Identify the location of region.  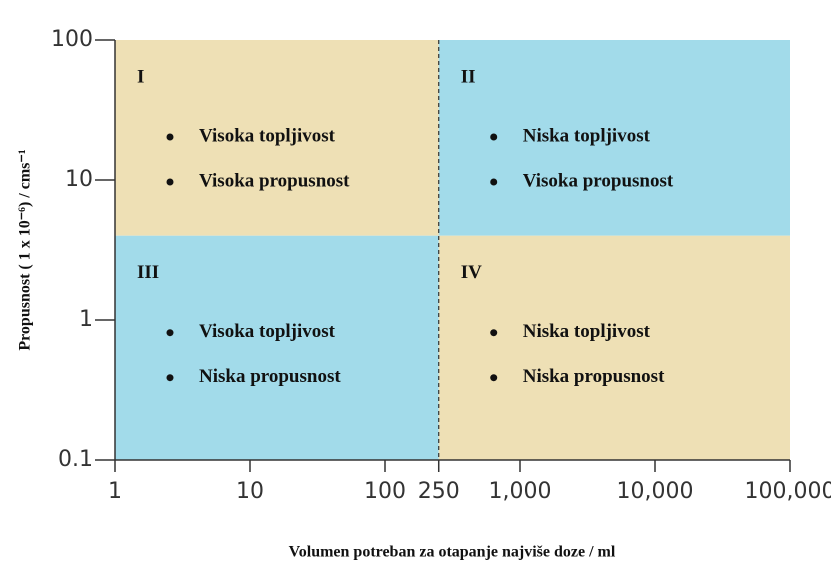
(614, 138).